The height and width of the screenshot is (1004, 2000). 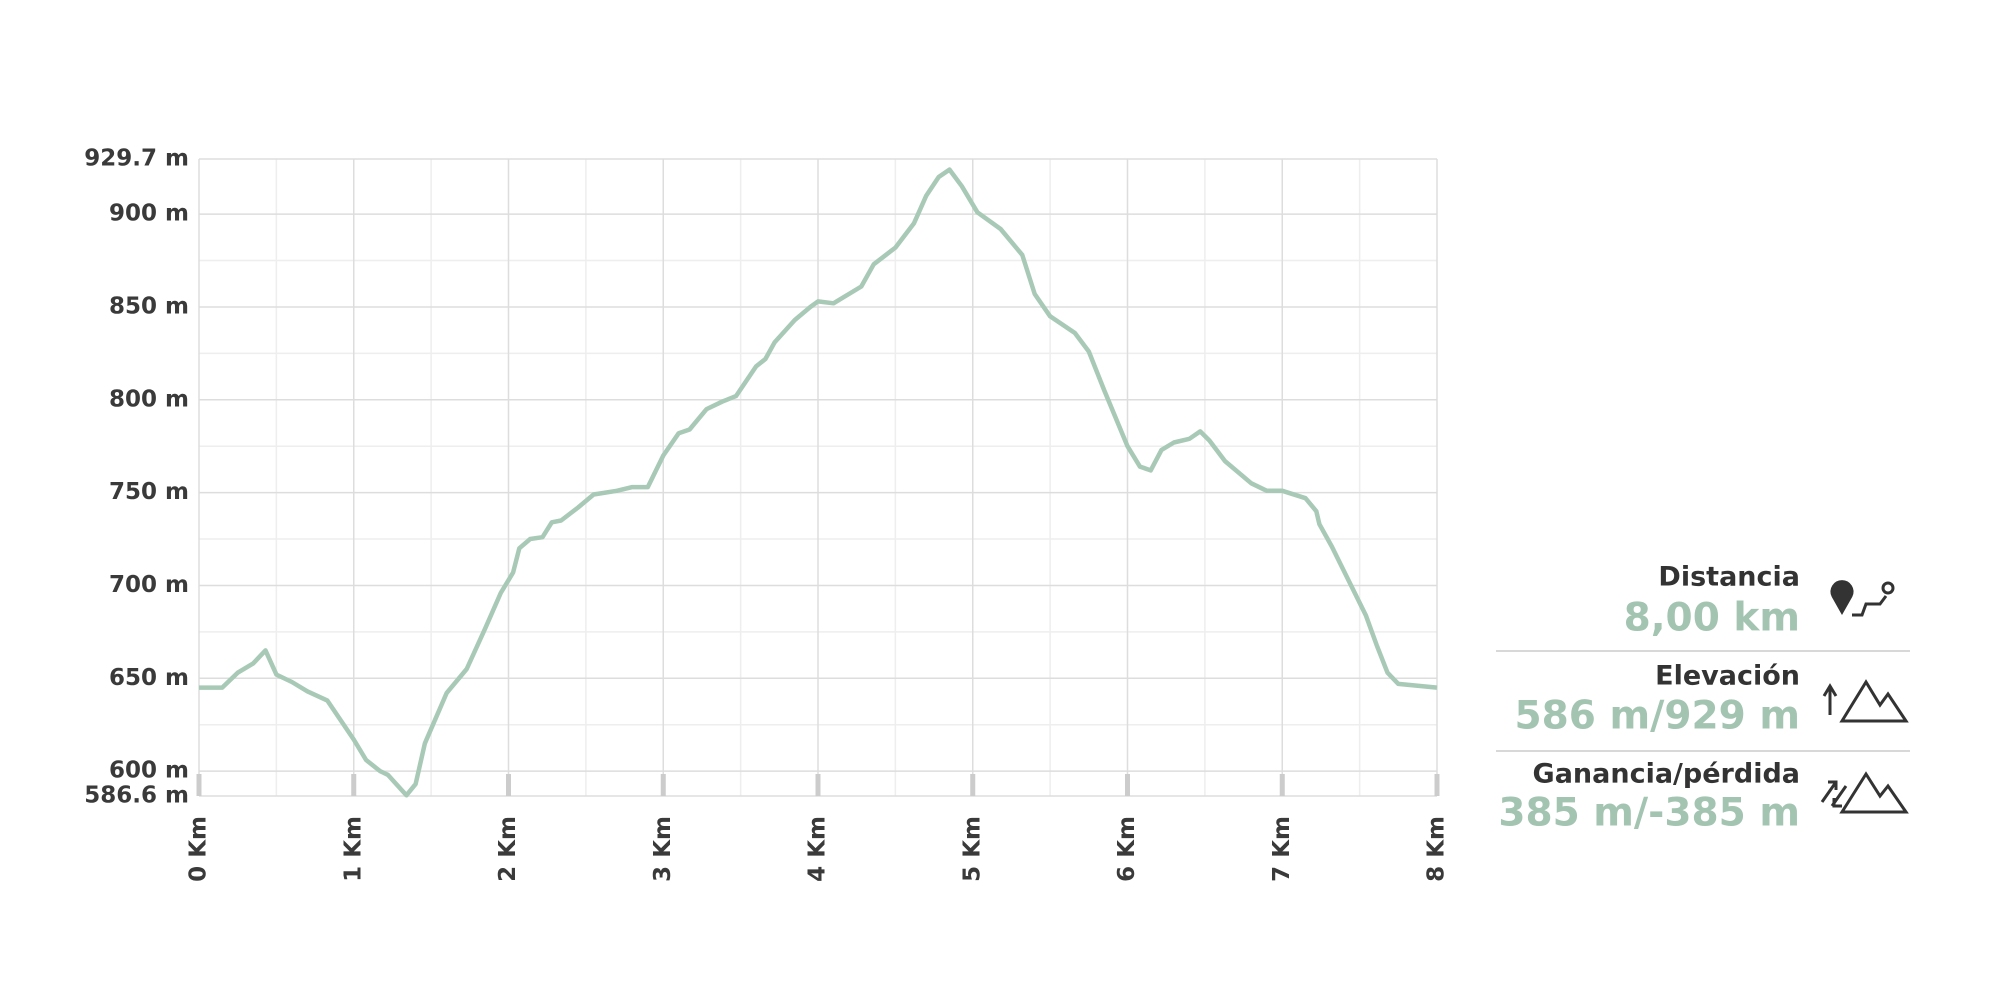 What do you see at coordinates (1864, 792) in the screenshot?
I see `gain-loss-icon` at bounding box center [1864, 792].